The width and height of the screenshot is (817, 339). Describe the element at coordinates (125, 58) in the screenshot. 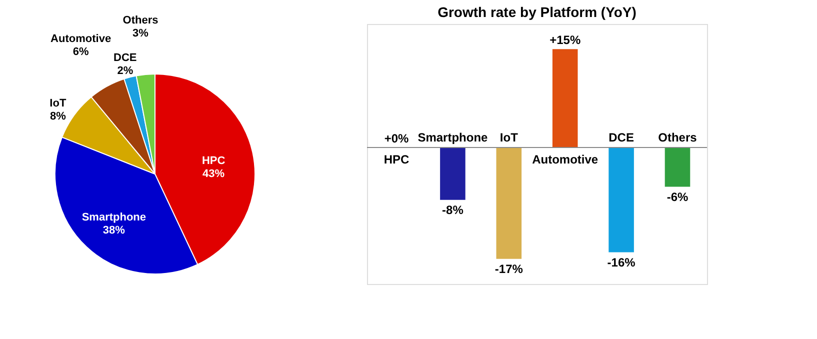

I see `slice-label: DCE` at that location.